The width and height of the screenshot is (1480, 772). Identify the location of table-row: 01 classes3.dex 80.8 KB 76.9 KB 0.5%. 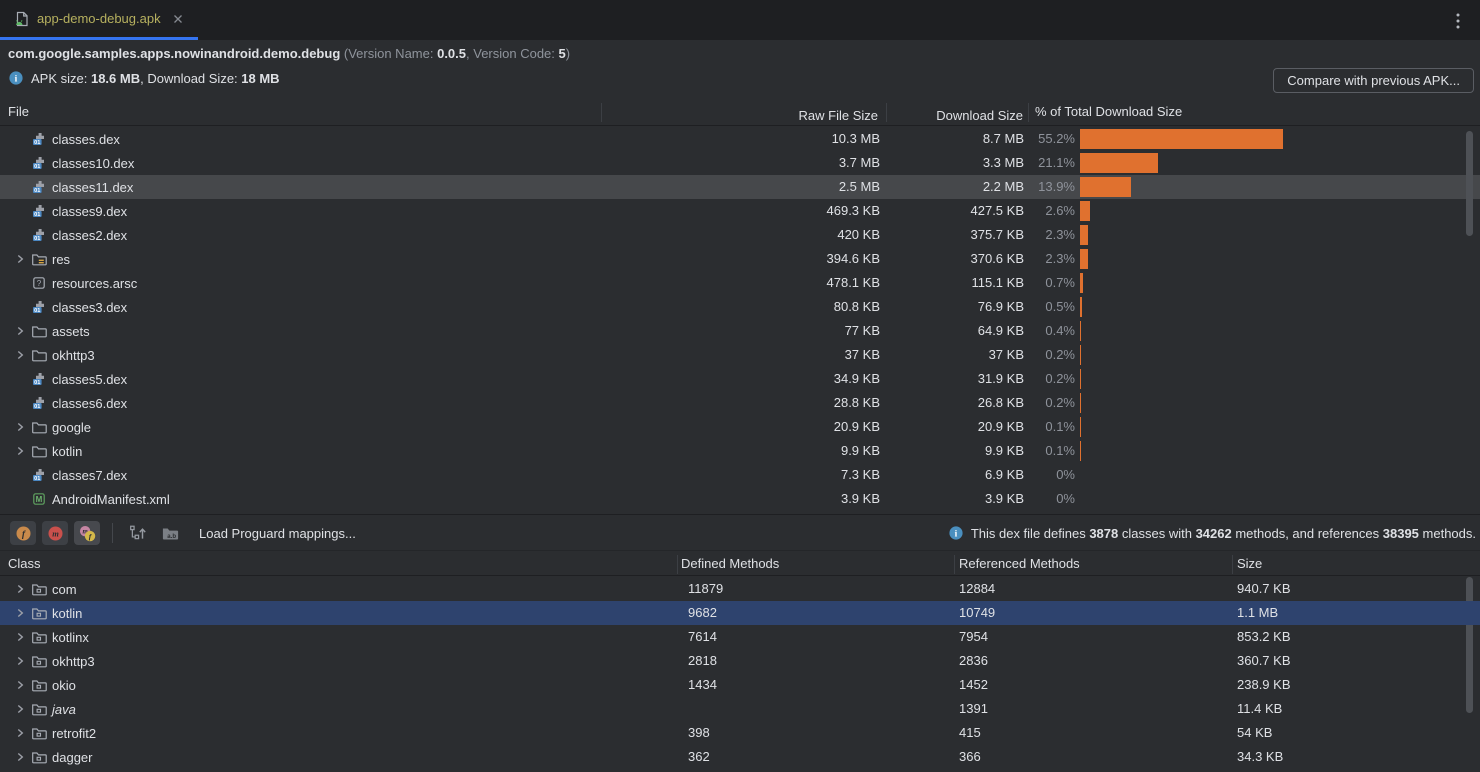
(740, 307).